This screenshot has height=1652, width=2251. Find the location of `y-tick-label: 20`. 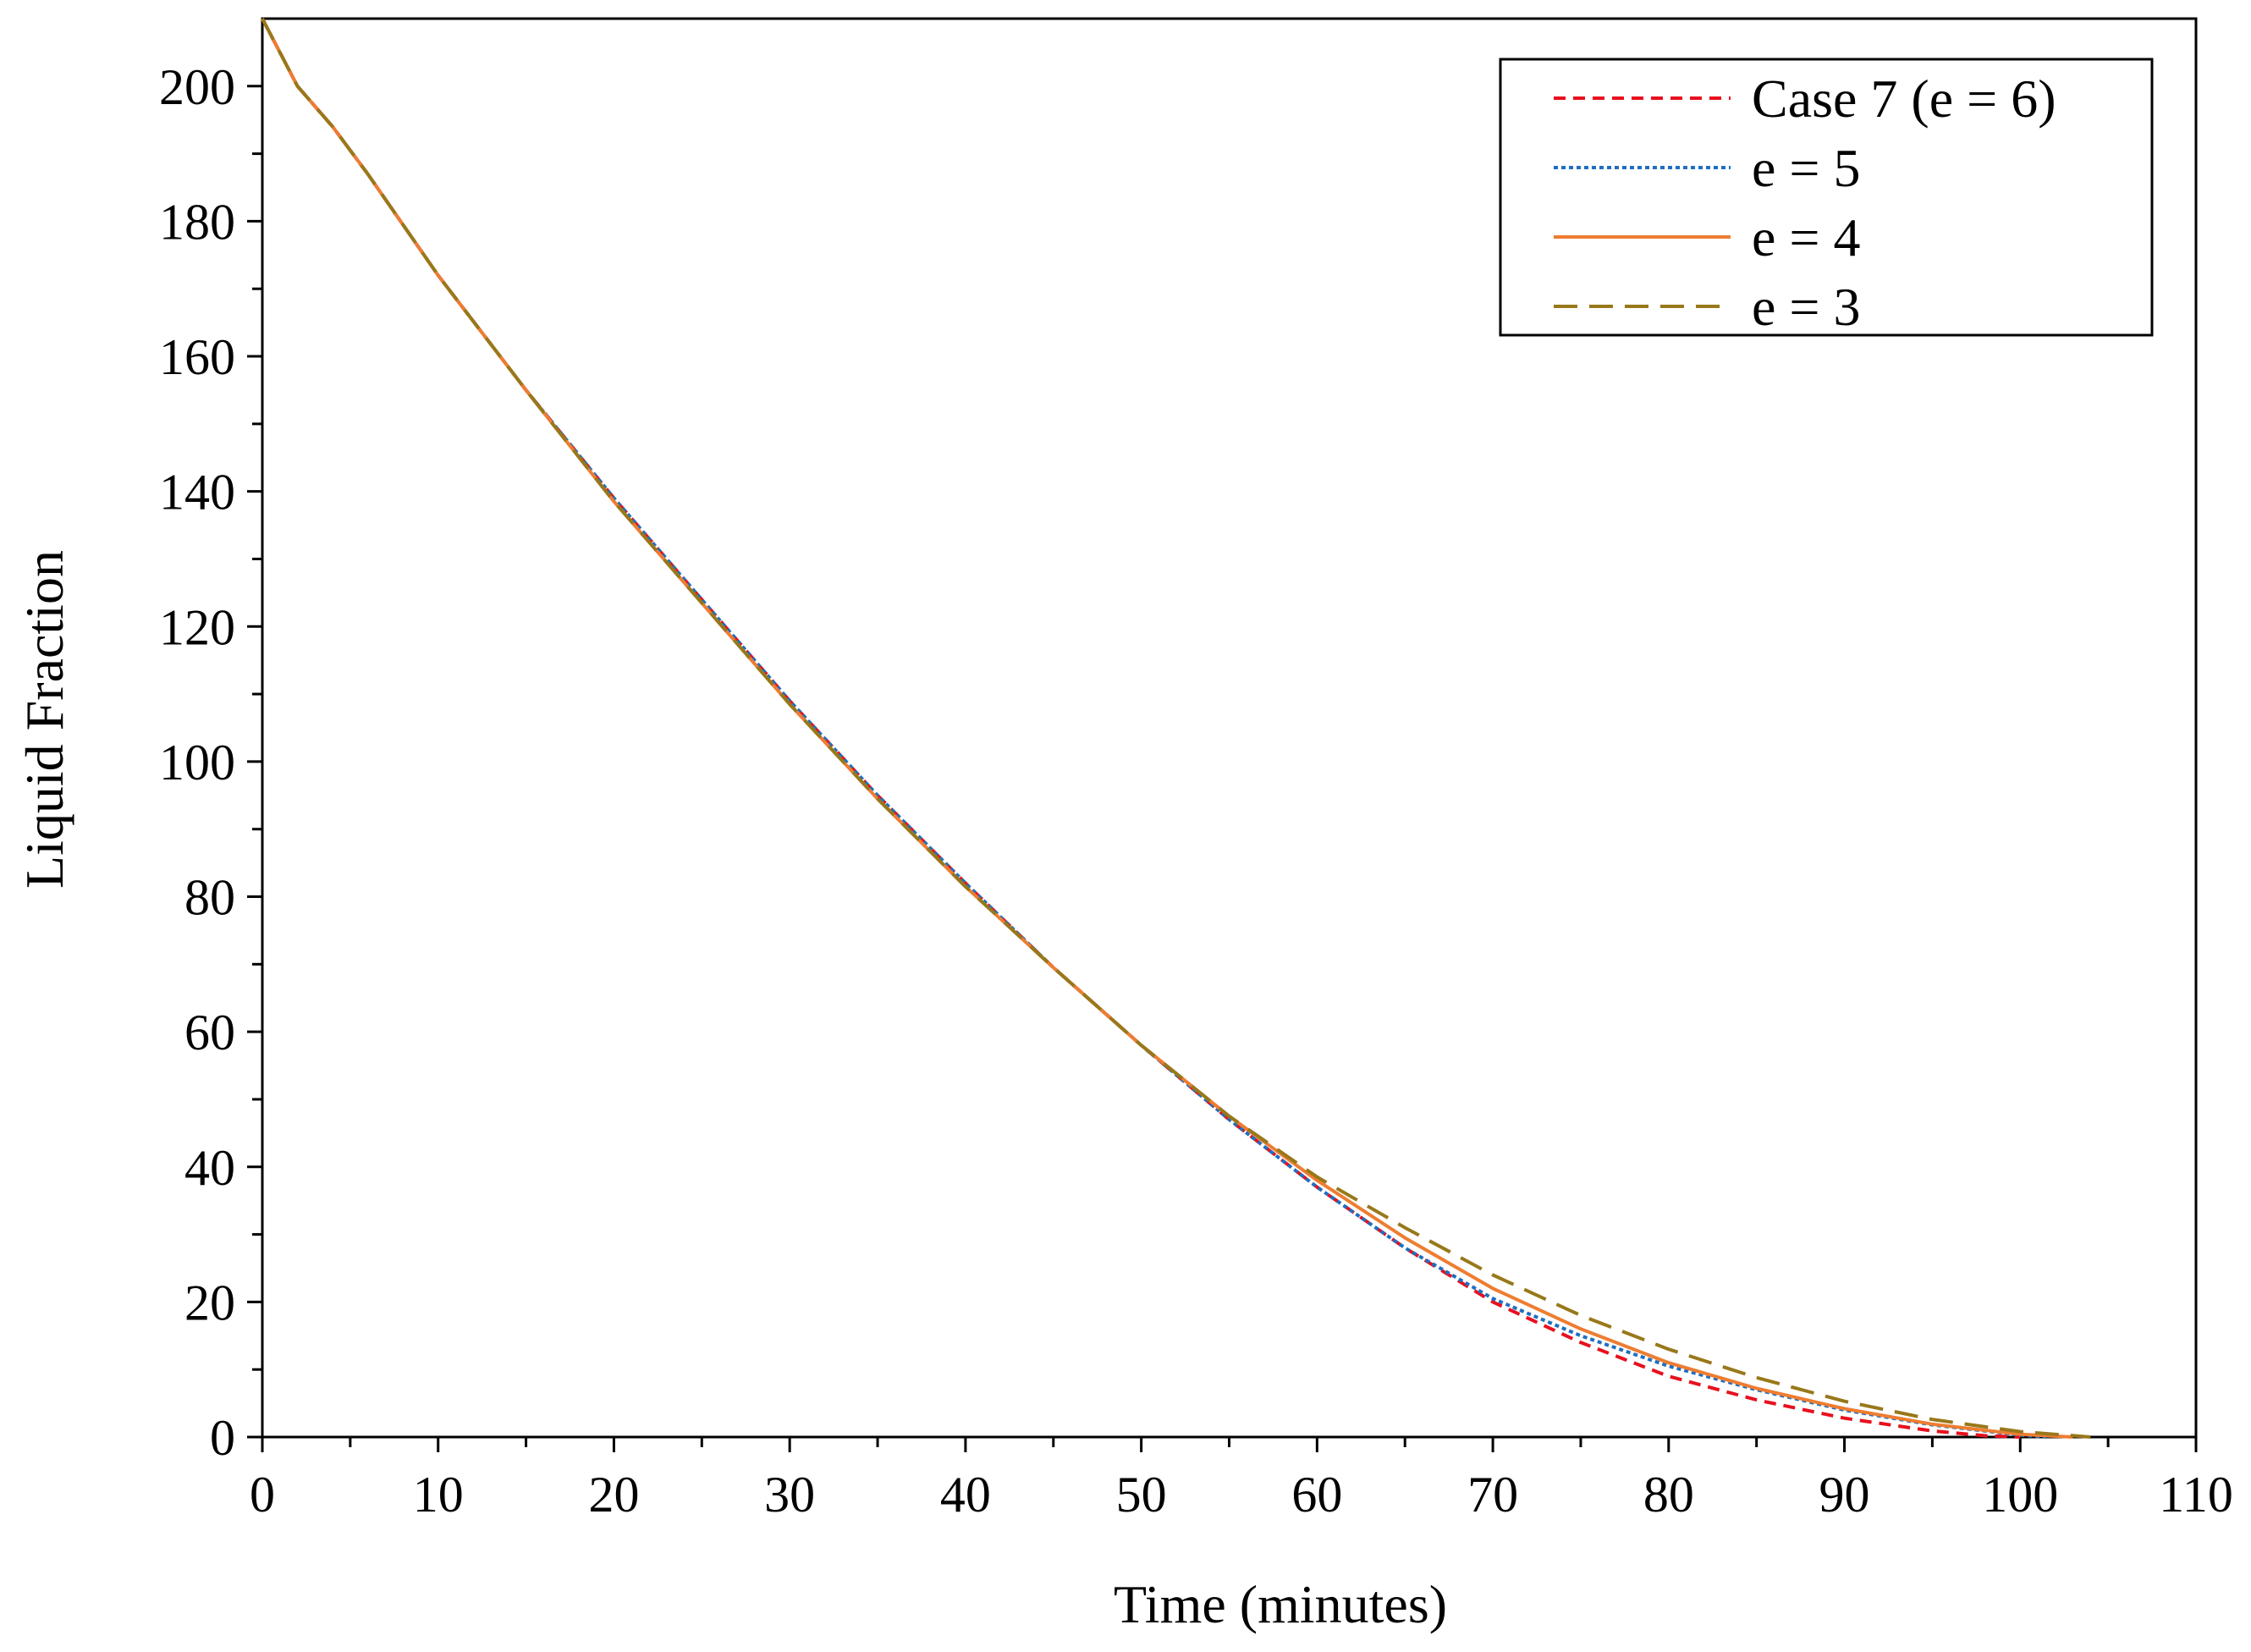

y-tick-label: 20 is located at coordinates (209, 1302).